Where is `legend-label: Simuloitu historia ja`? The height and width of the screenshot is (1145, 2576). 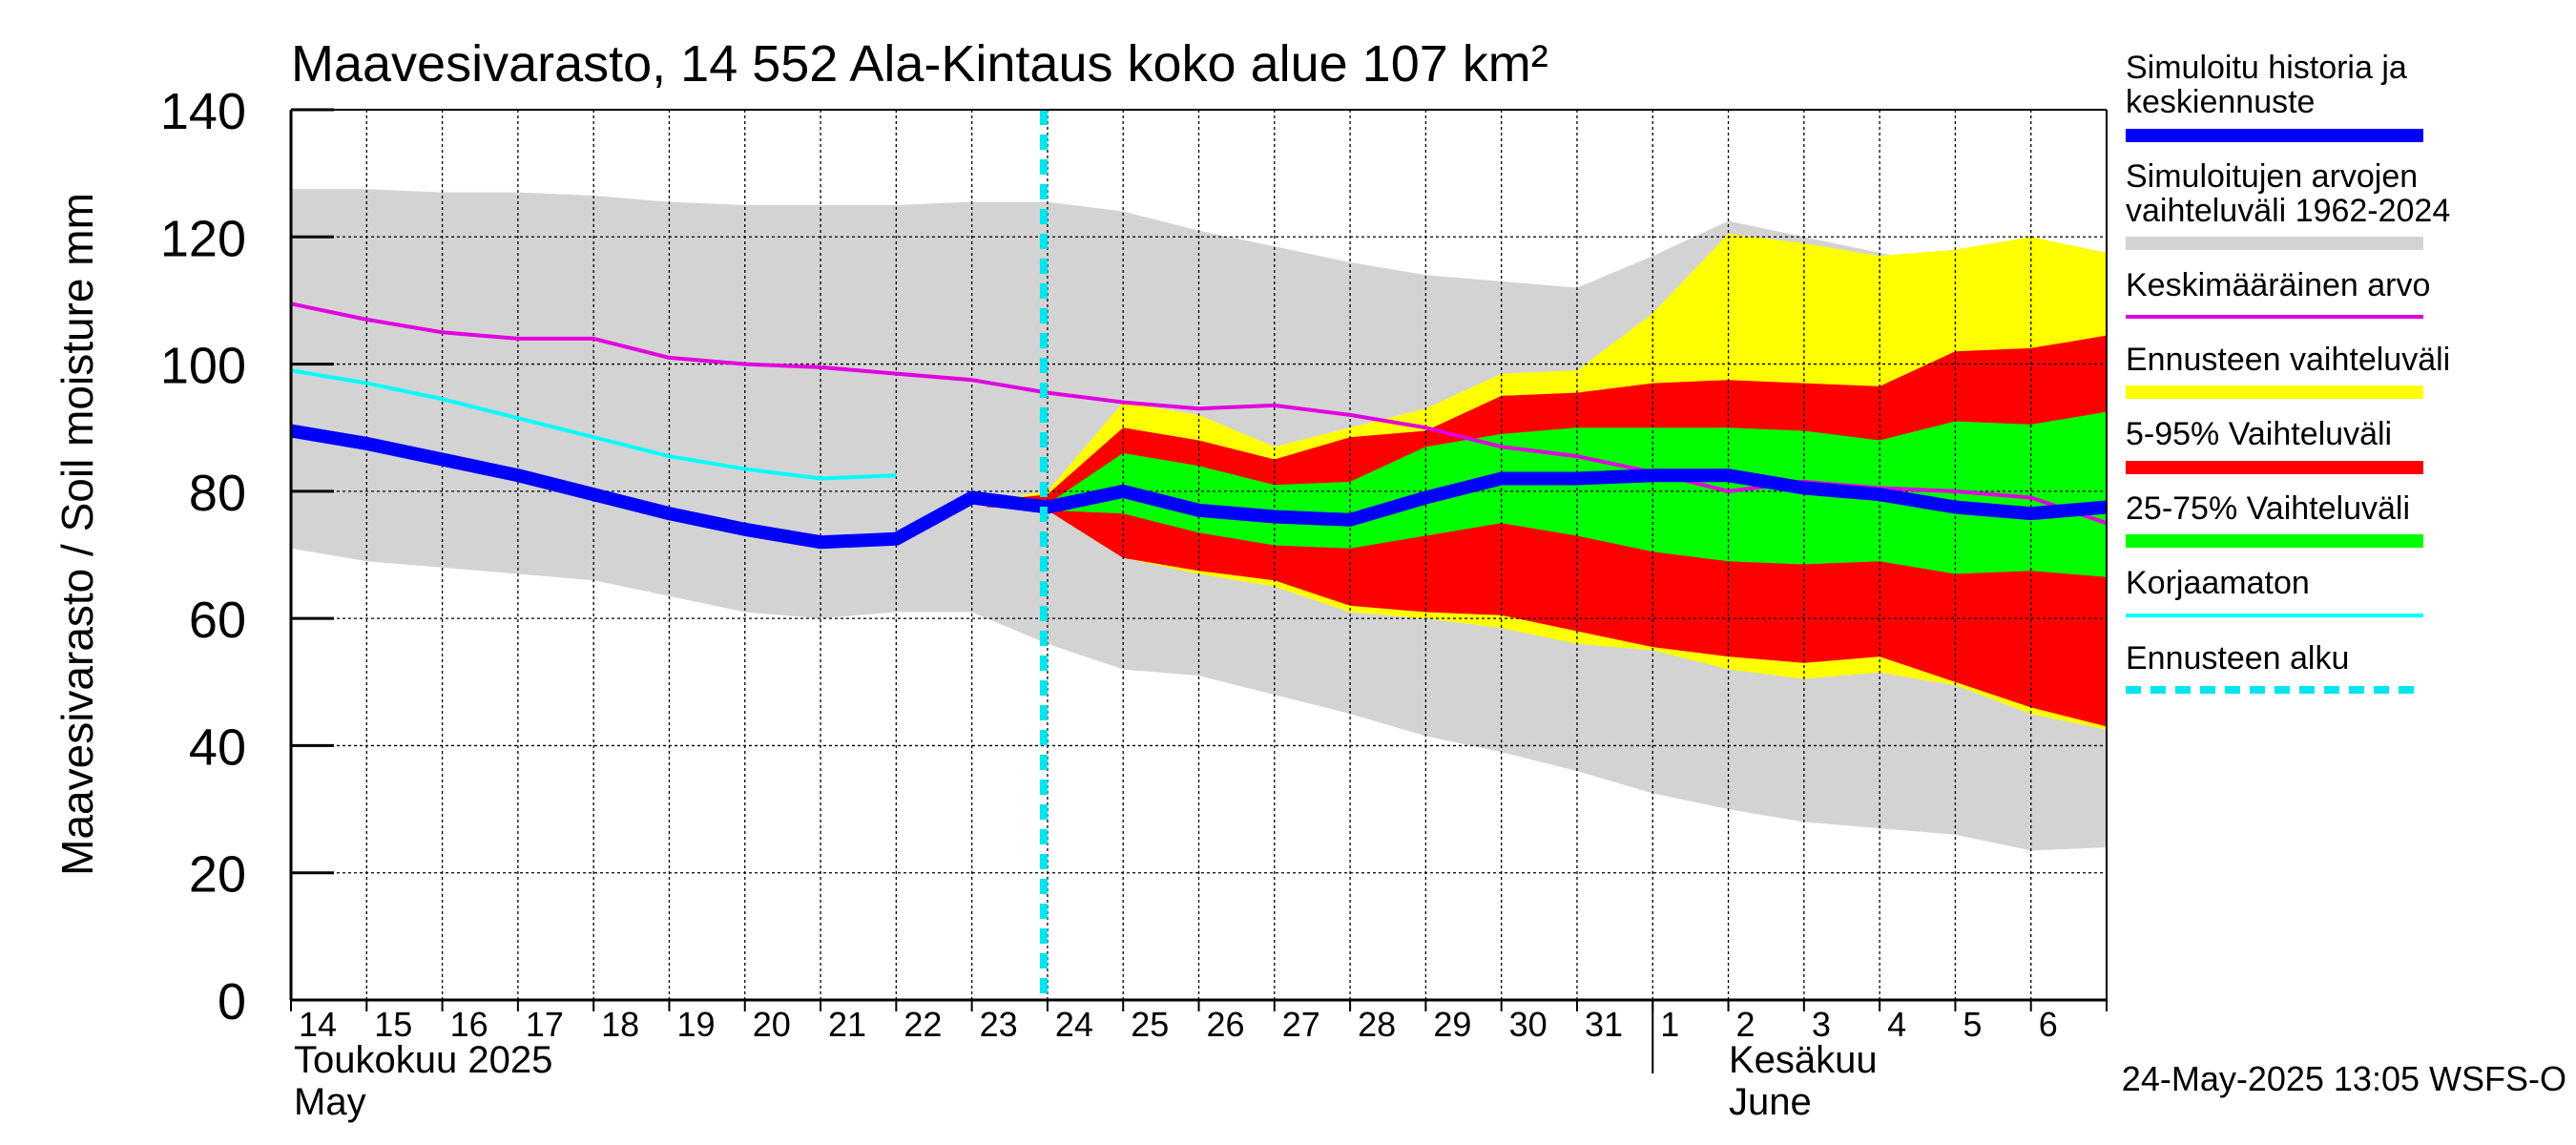 legend-label: Simuloitu historia ja is located at coordinates (2266, 68).